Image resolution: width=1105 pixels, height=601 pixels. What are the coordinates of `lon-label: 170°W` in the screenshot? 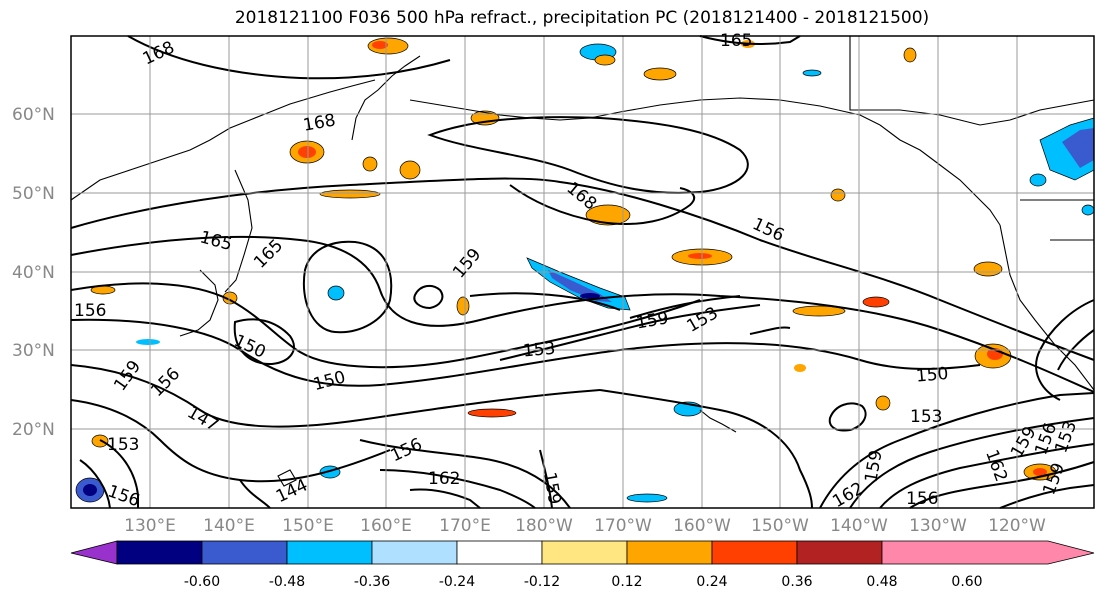 It's located at (623, 526).